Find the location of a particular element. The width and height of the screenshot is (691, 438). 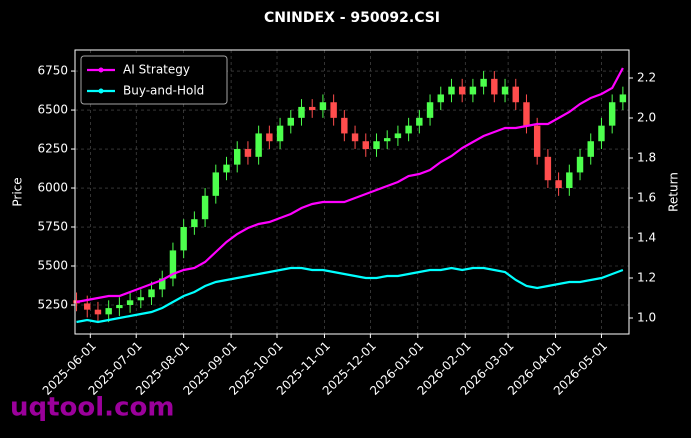

y2-tick-label: 2.0 is located at coordinates (646, 118).